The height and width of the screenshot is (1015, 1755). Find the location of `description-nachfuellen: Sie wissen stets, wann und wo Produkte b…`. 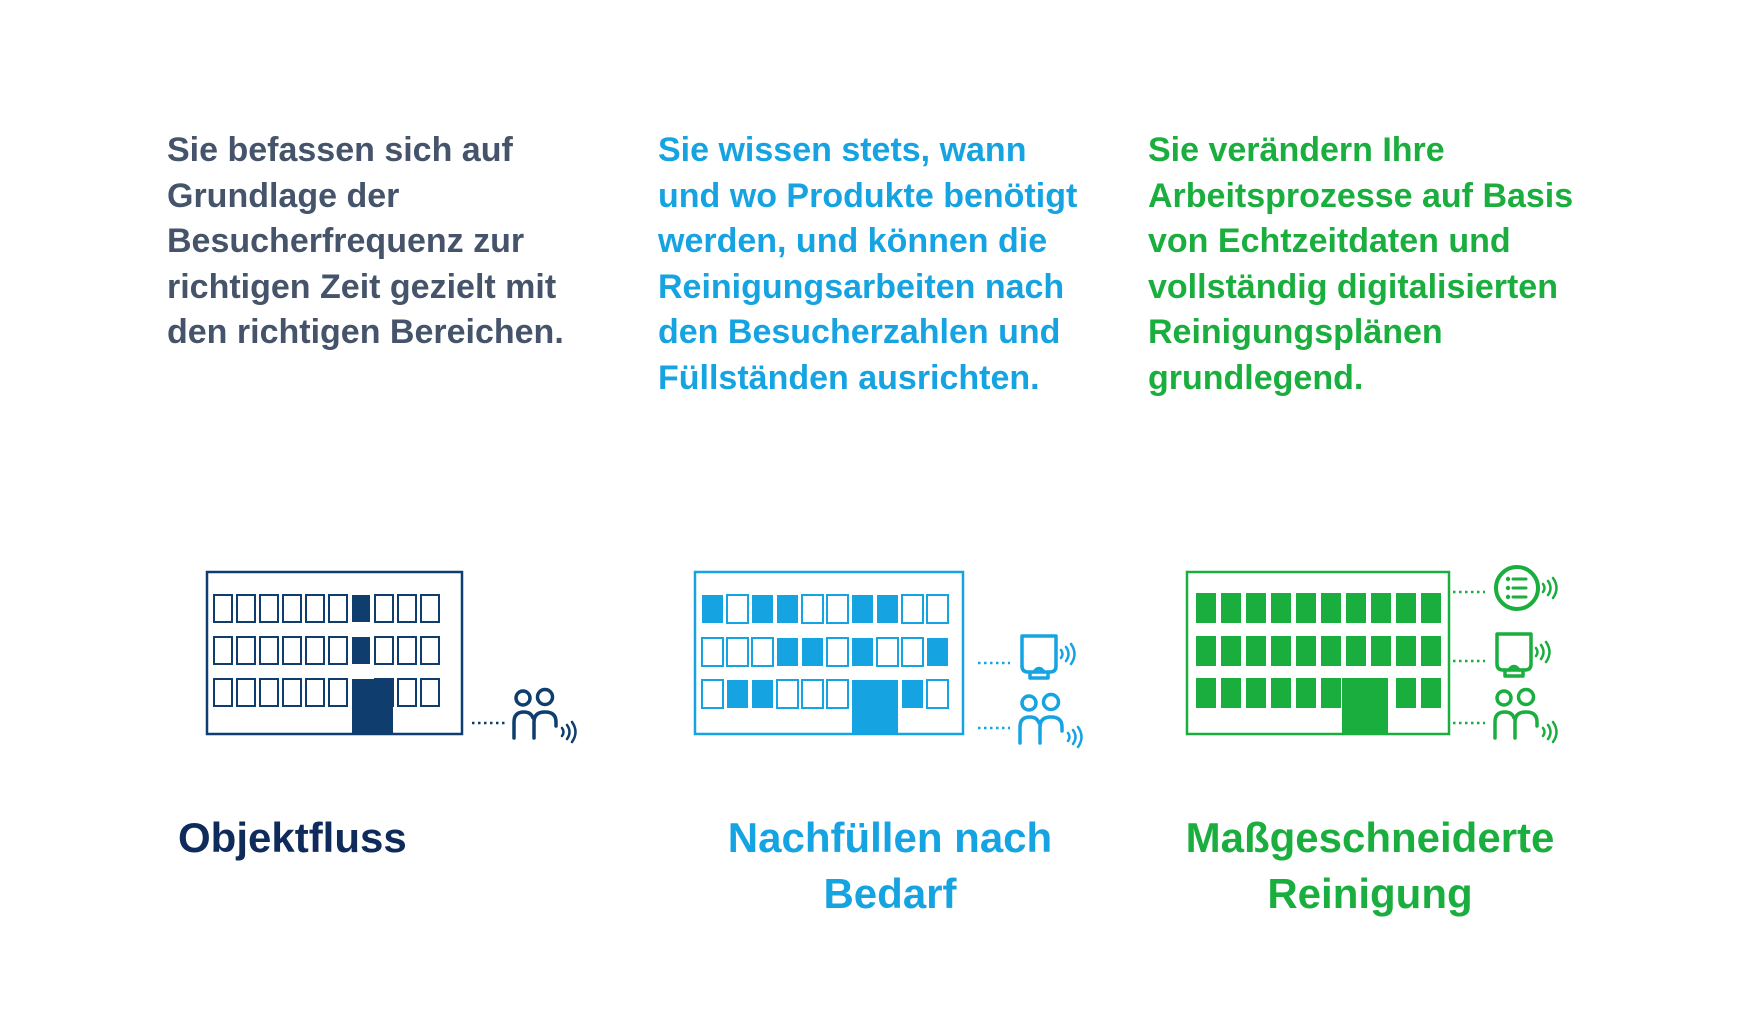

description-nachfuellen: Sie wissen stets, wann und wo Produkte b… is located at coordinates (867, 264).